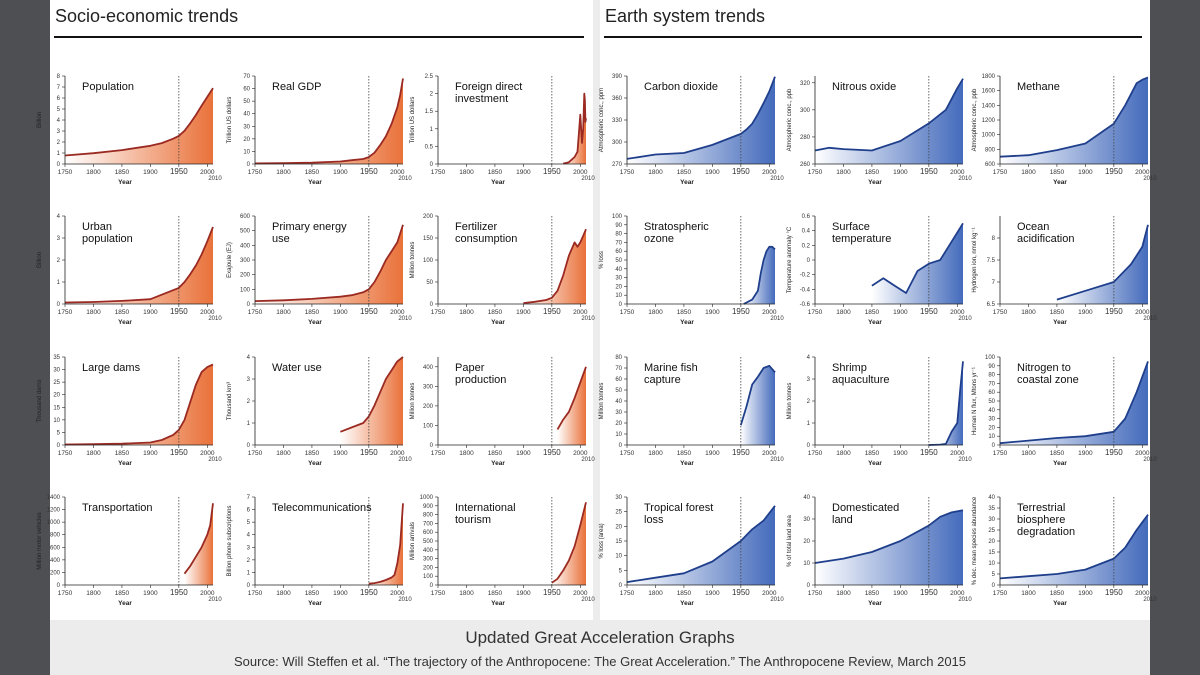  What do you see at coordinates (618, 513) in the screenshot?
I see `y-tick-label: 25` at bounding box center [618, 513].